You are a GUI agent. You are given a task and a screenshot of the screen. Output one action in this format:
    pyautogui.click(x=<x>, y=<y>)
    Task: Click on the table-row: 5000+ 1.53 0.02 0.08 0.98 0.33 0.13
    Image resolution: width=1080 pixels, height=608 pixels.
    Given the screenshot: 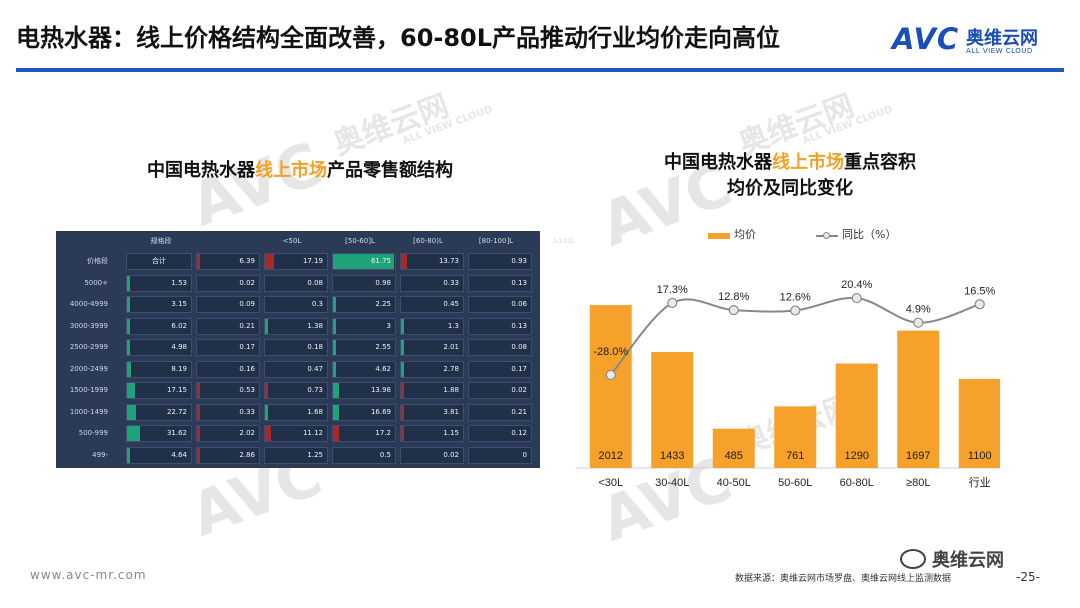 What is the action you would take?
    pyautogui.click(x=298, y=283)
    